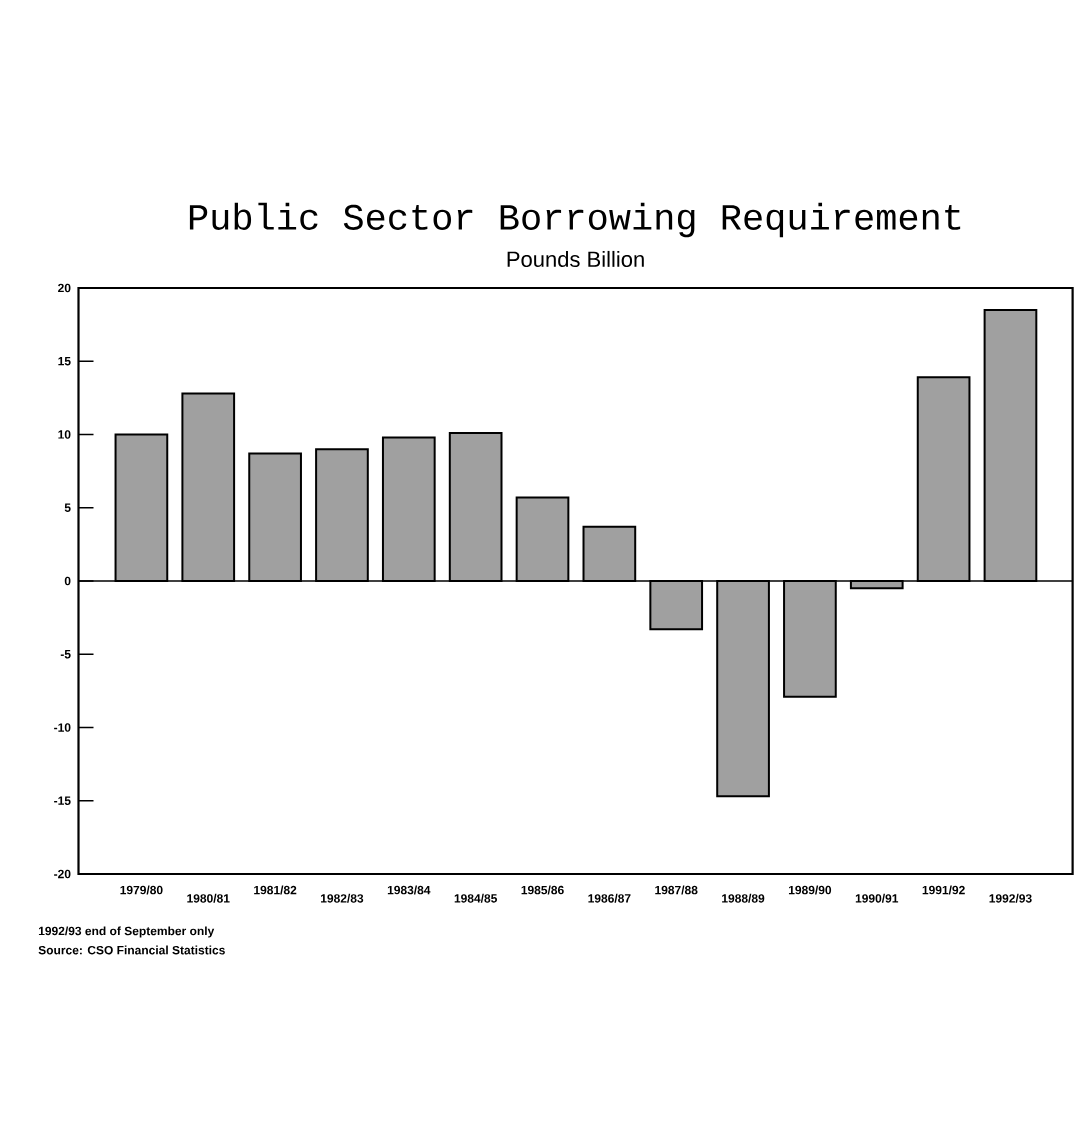 This screenshot has height=1148, width=1091. What do you see at coordinates (476, 898) in the screenshot?
I see `x-tick-label: 1984/85` at bounding box center [476, 898].